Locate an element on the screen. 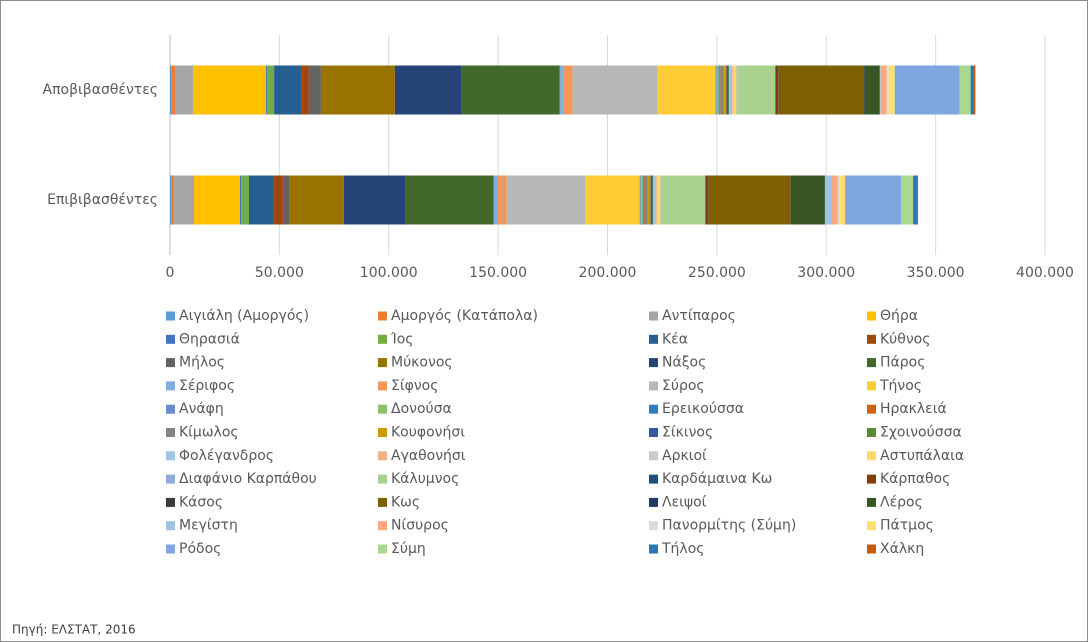 This screenshot has width=1088, height=642. legend-label: Ρόδος is located at coordinates (200, 549).